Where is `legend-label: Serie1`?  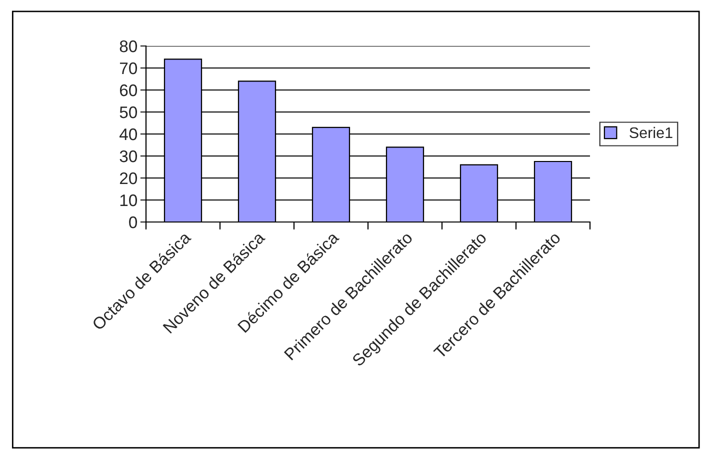
legend-label: Serie1 is located at coordinates (651, 132).